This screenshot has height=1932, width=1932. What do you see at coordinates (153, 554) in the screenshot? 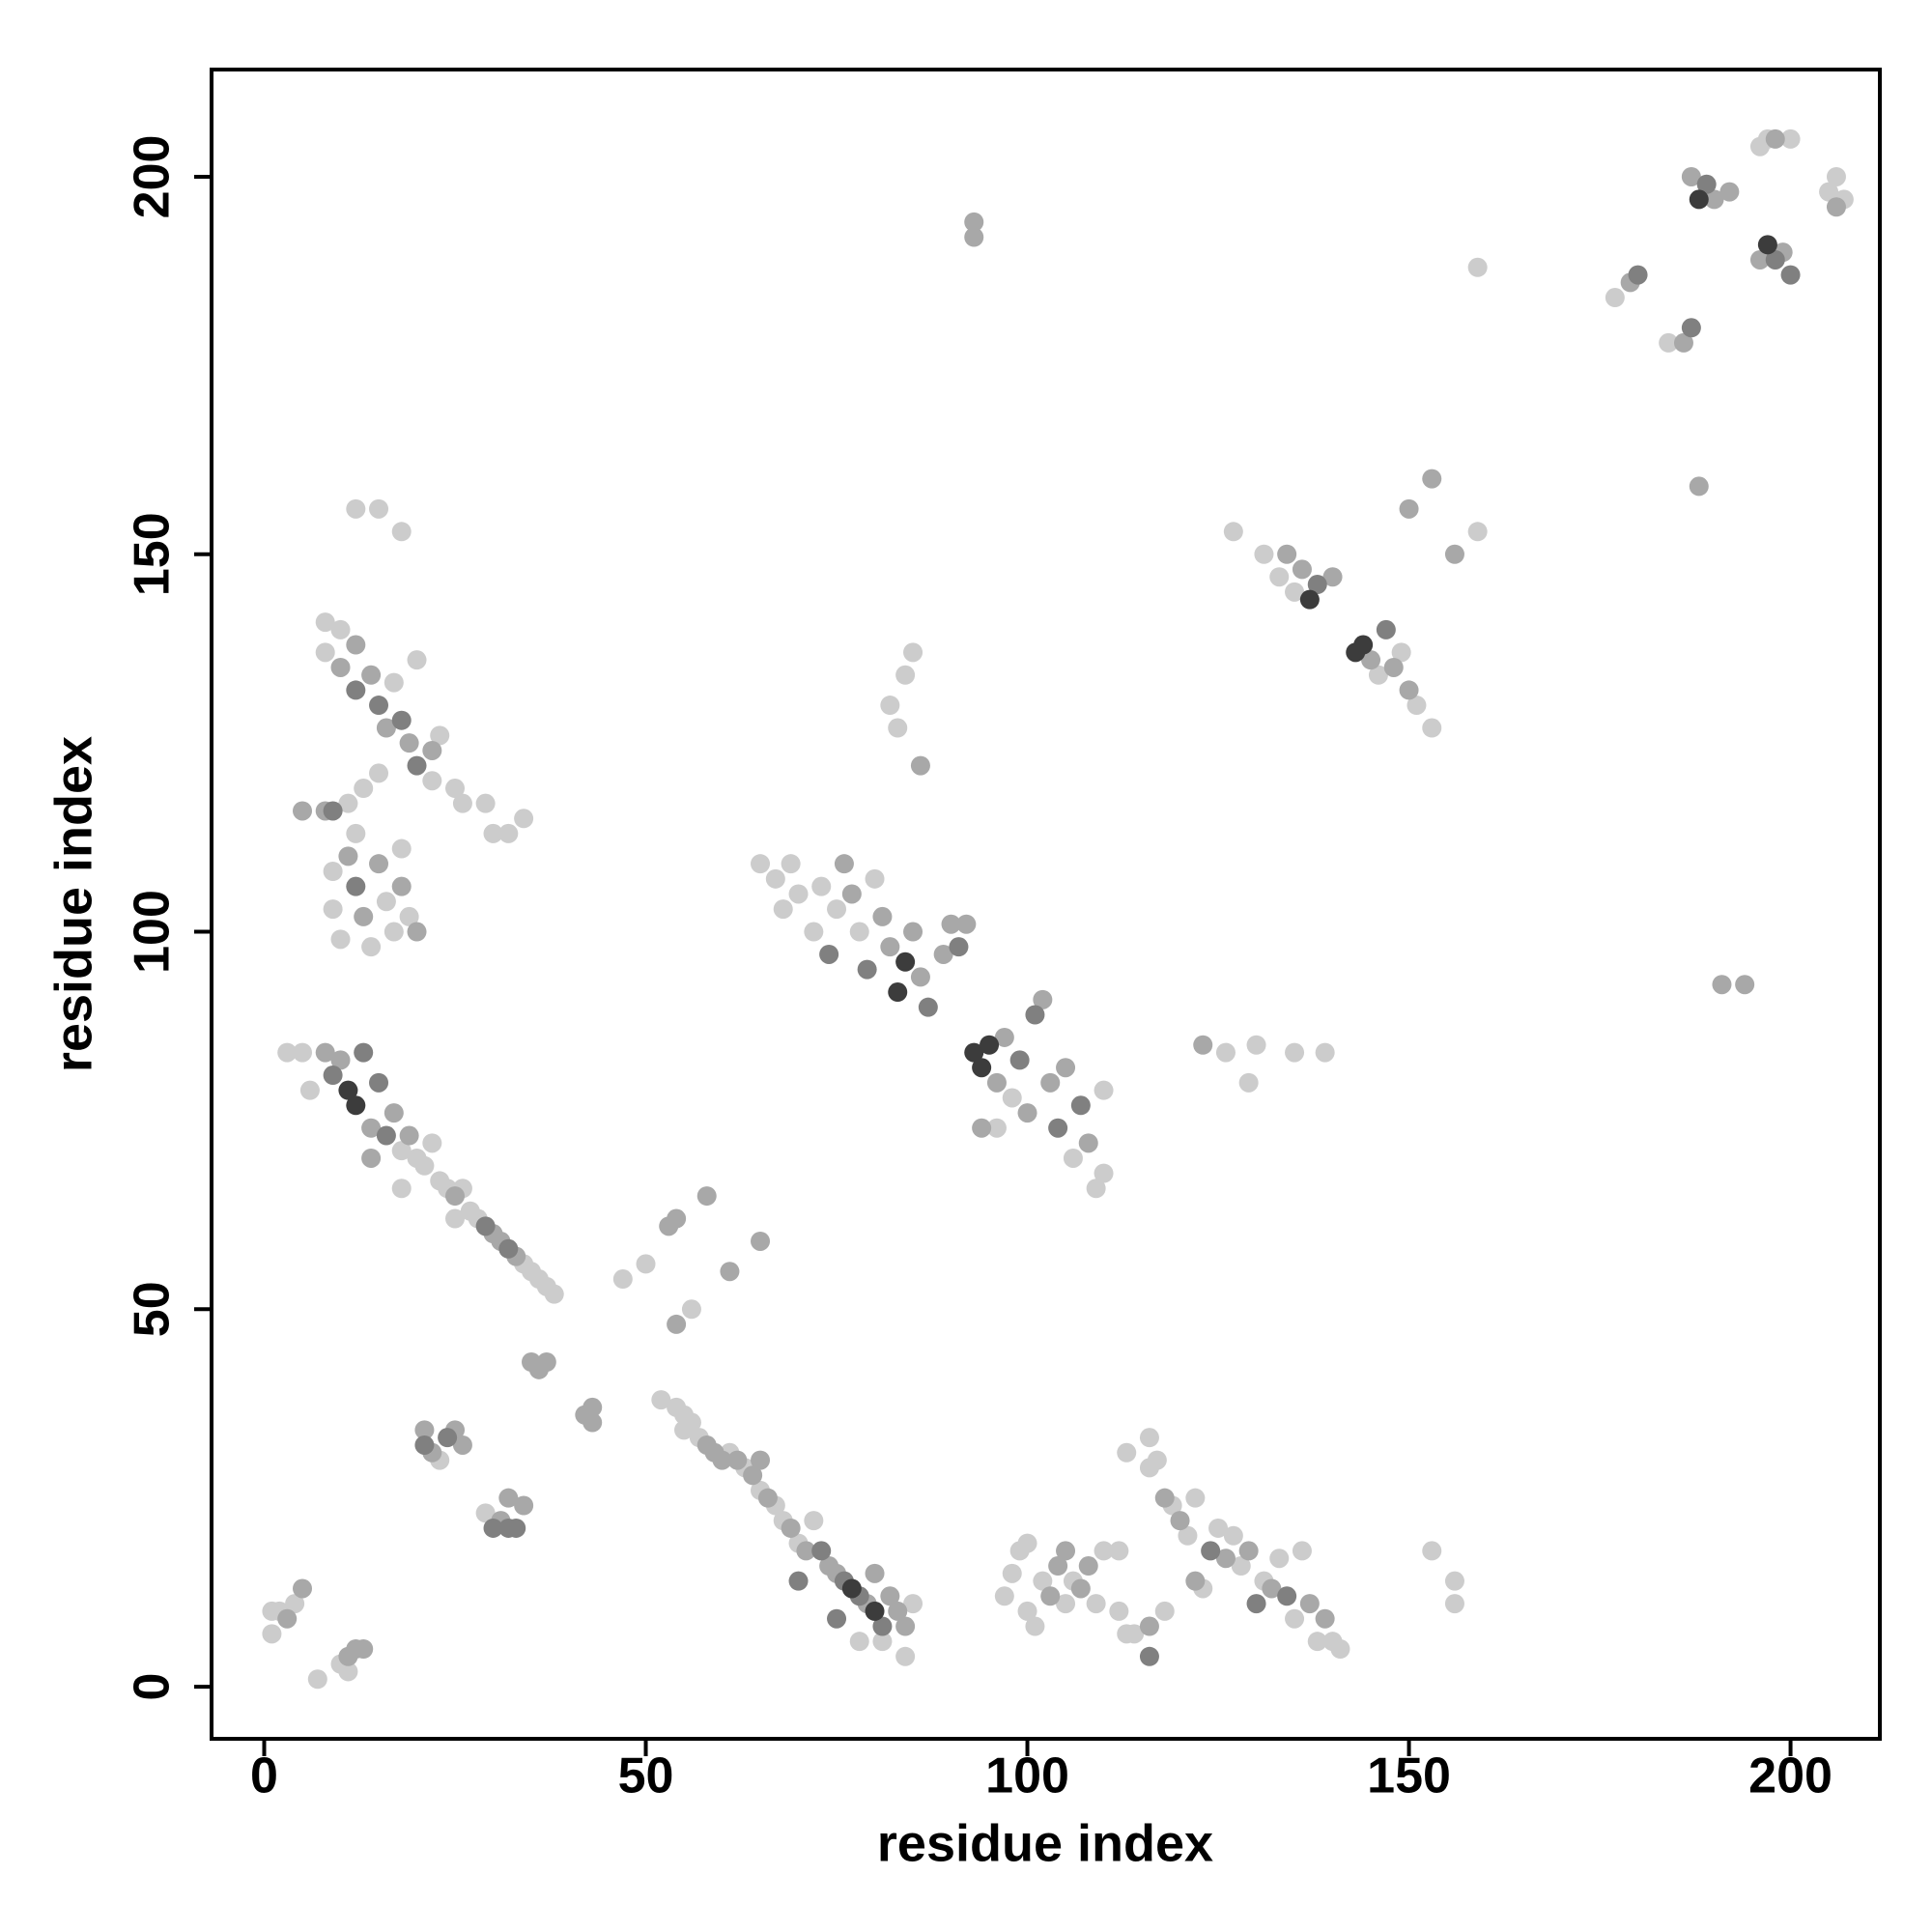
I see `y-tick-label: 150` at bounding box center [153, 554].